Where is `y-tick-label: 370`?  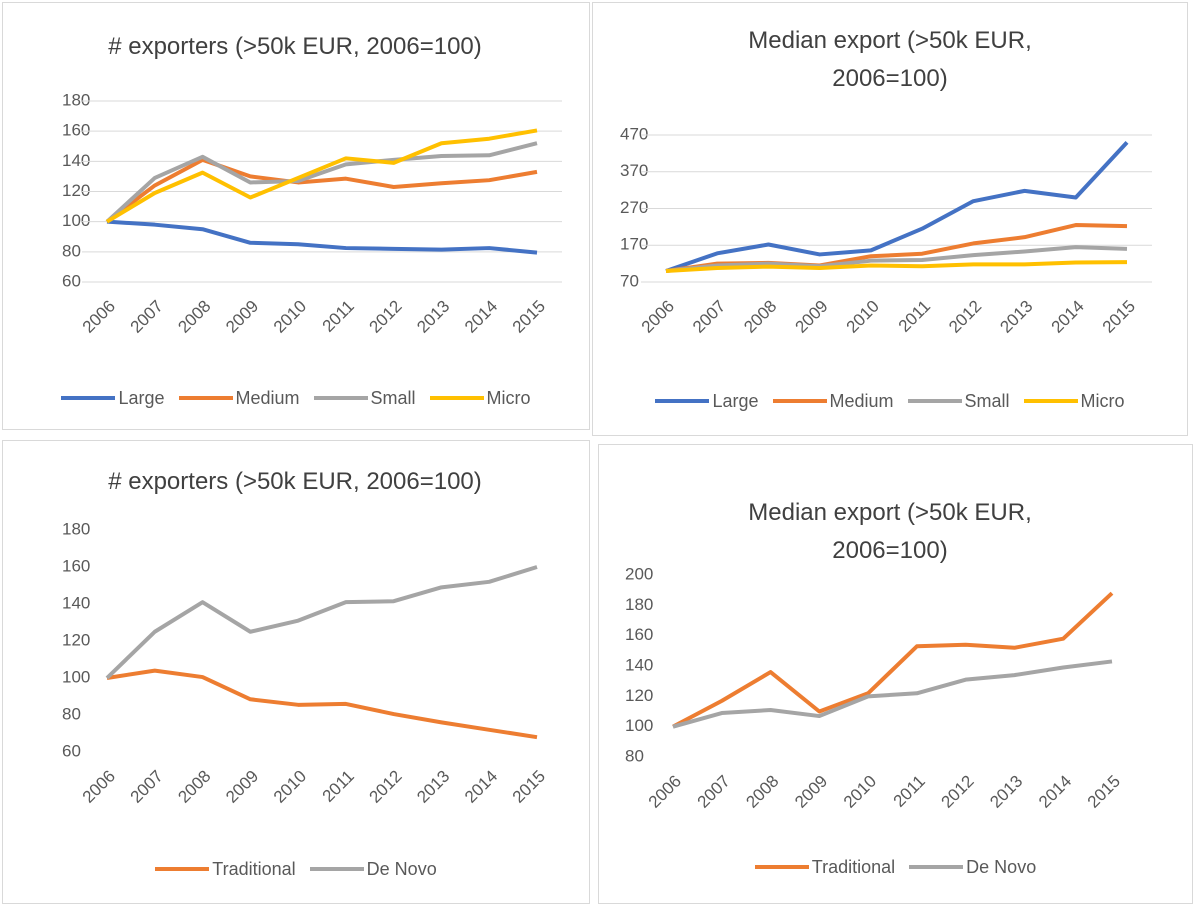
y-tick-label: 370 is located at coordinates (634, 170).